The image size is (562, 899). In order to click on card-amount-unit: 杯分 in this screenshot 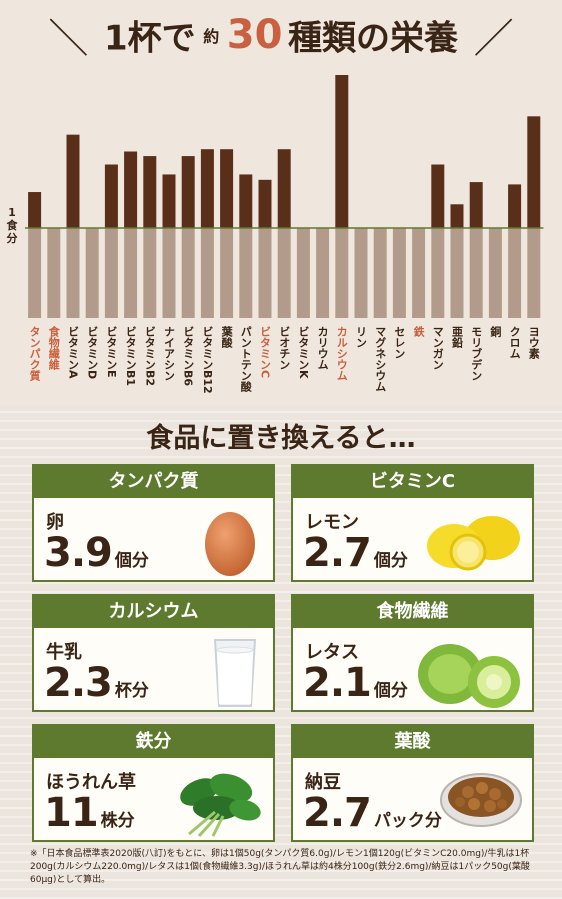, I will do `click(131, 691)`.